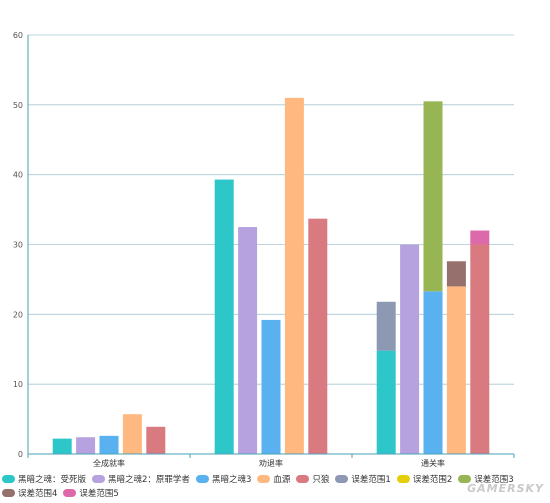  I want to click on legend-label: 只狼, so click(321, 480).